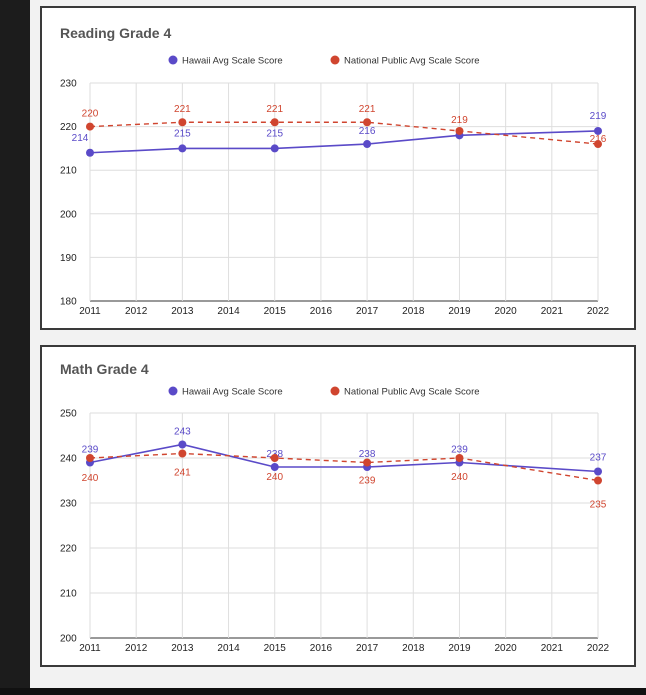  I want to click on national-data-label: 219, so click(459, 120).